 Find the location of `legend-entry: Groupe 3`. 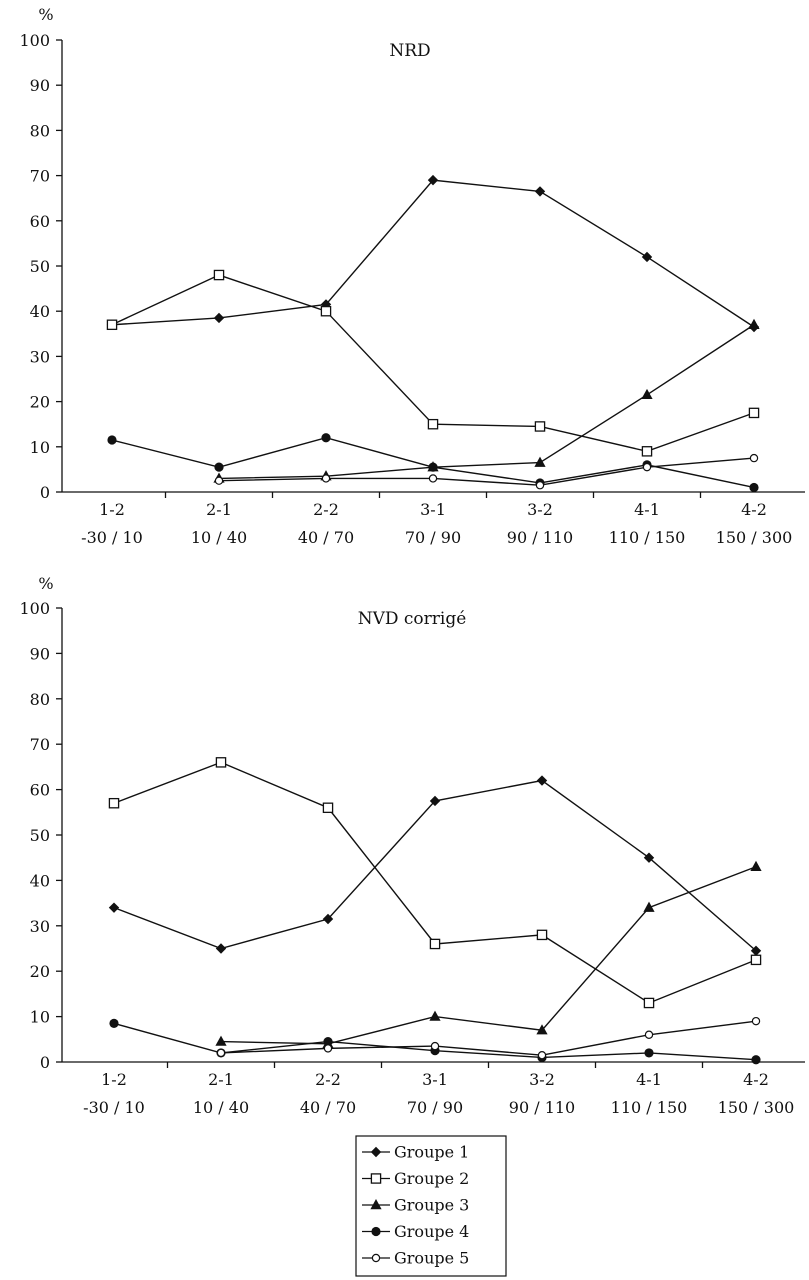

legend-entry: Groupe 3 is located at coordinates (415, 1205).